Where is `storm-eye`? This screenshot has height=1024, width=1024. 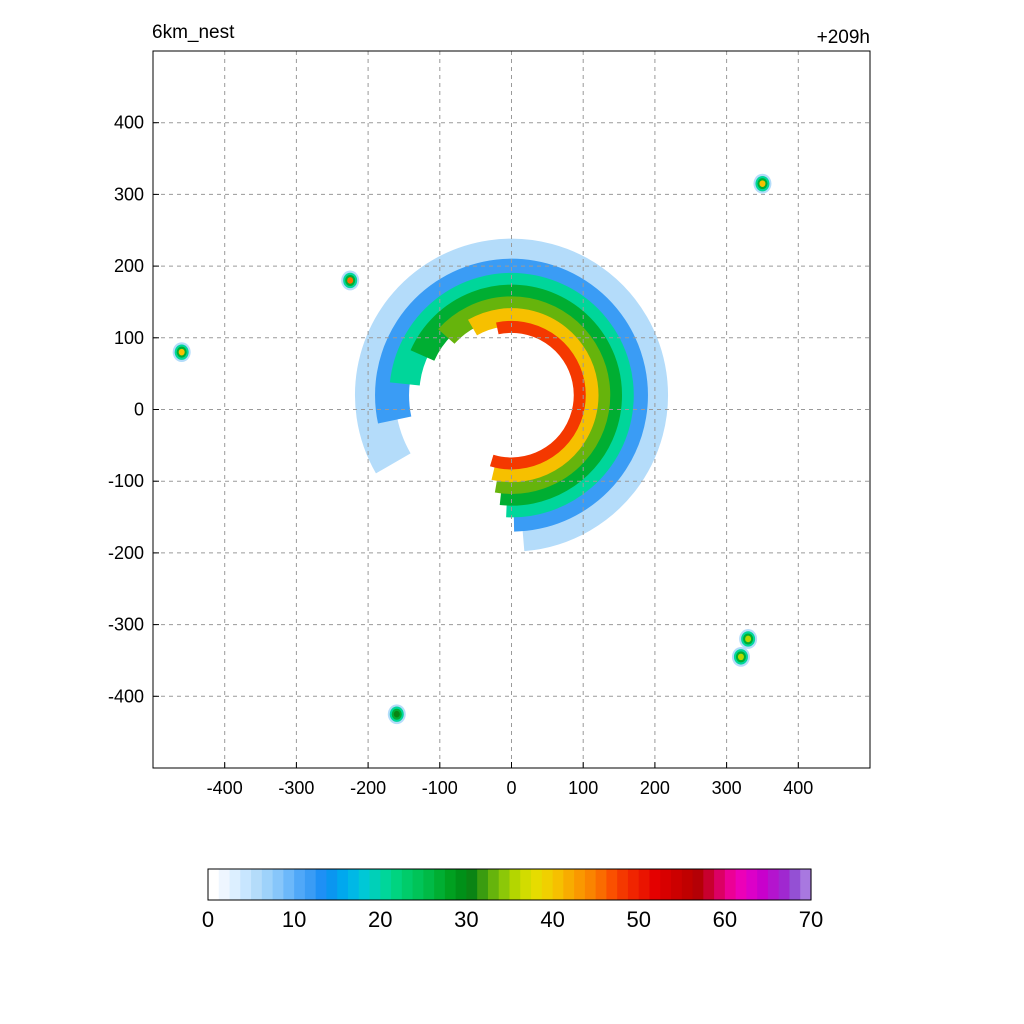
storm-eye is located at coordinates (533, 395).